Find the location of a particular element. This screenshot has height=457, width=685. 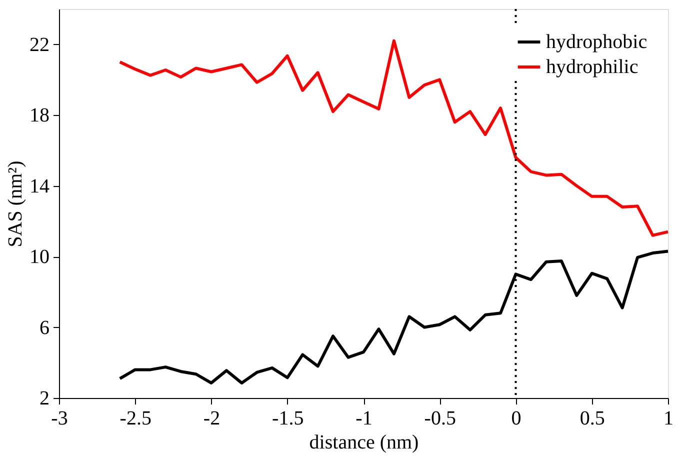

x-axis-title: distance (nm) is located at coordinates (364, 443).